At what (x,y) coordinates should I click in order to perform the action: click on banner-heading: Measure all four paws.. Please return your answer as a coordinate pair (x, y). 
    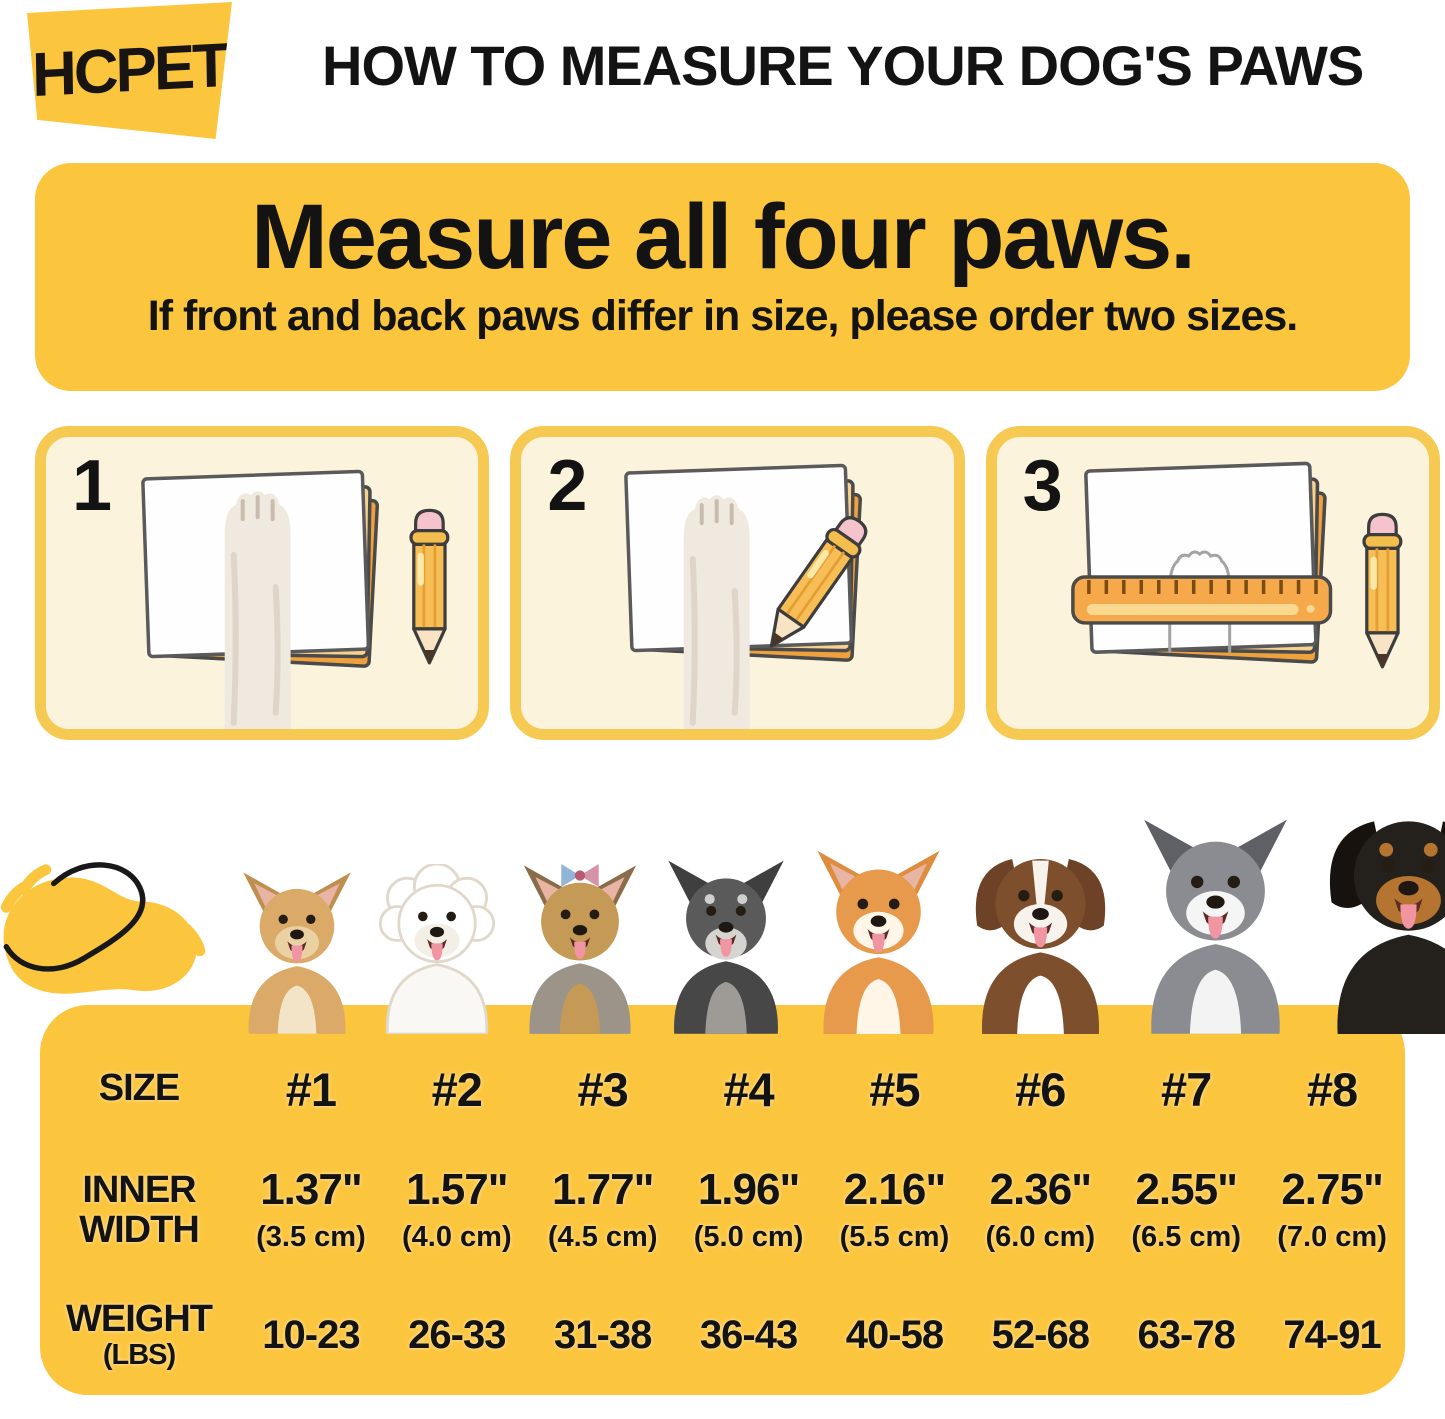
    Looking at the image, I should click on (723, 237).